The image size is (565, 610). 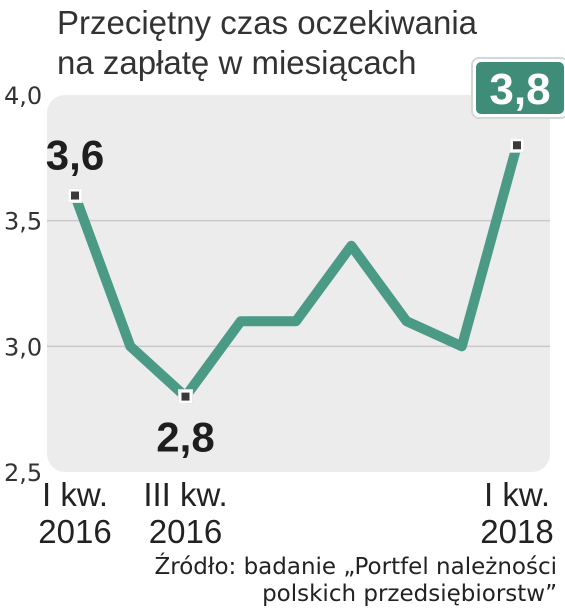 What do you see at coordinates (23, 347) in the screenshot?
I see `y-tick-label: 3,0` at bounding box center [23, 347].